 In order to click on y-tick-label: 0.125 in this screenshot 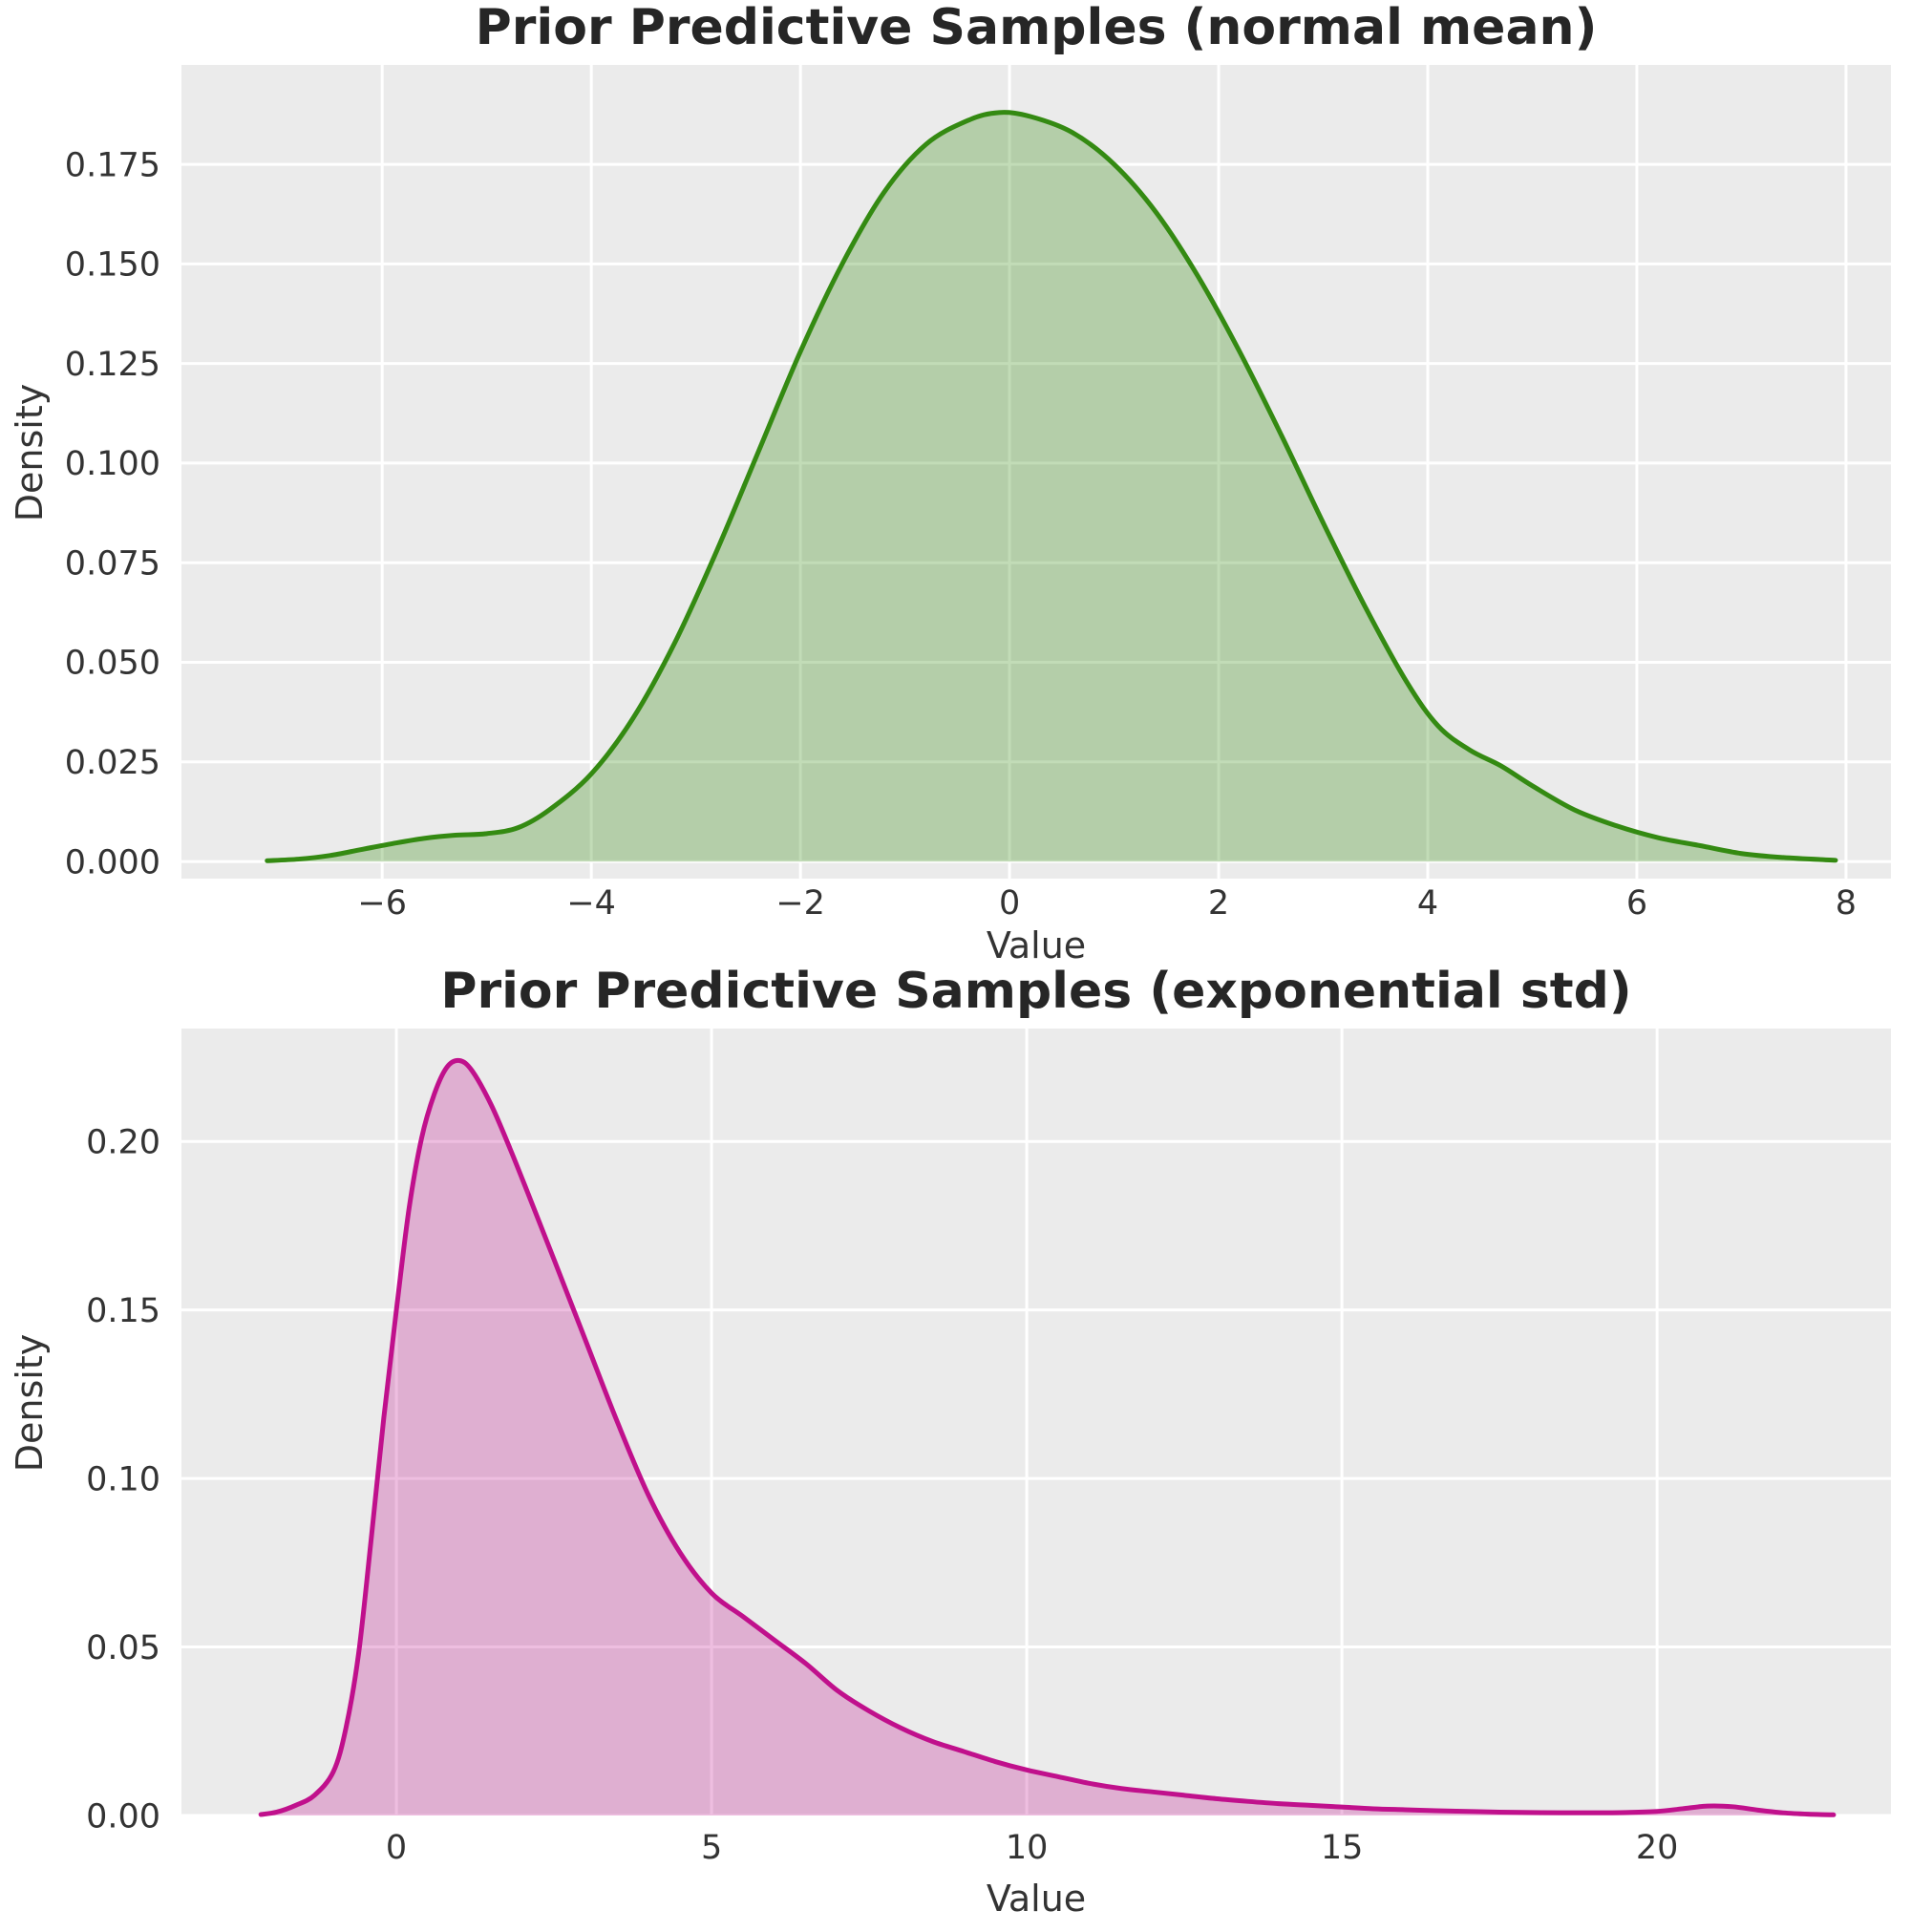, I will do `click(112, 365)`.